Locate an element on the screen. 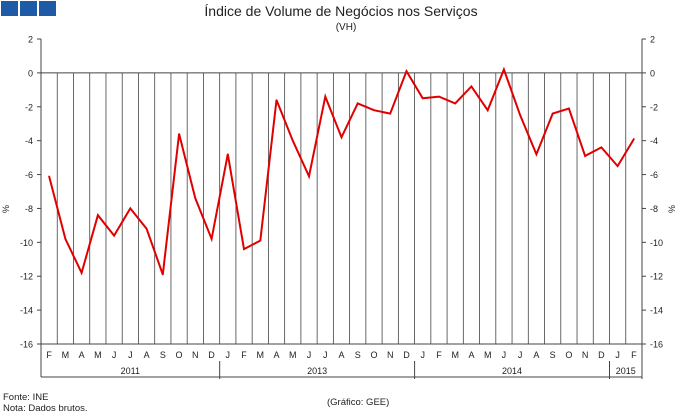 Image resolution: width=683 pixels, height=417 pixels. y-tick-label-right: -6 is located at coordinates (654, 175).